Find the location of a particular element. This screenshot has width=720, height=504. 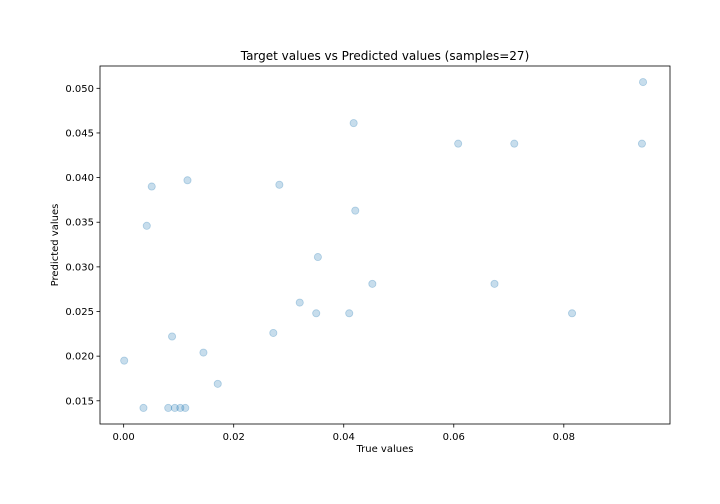

y-tick-label: 0.045 is located at coordinates (79, 133).